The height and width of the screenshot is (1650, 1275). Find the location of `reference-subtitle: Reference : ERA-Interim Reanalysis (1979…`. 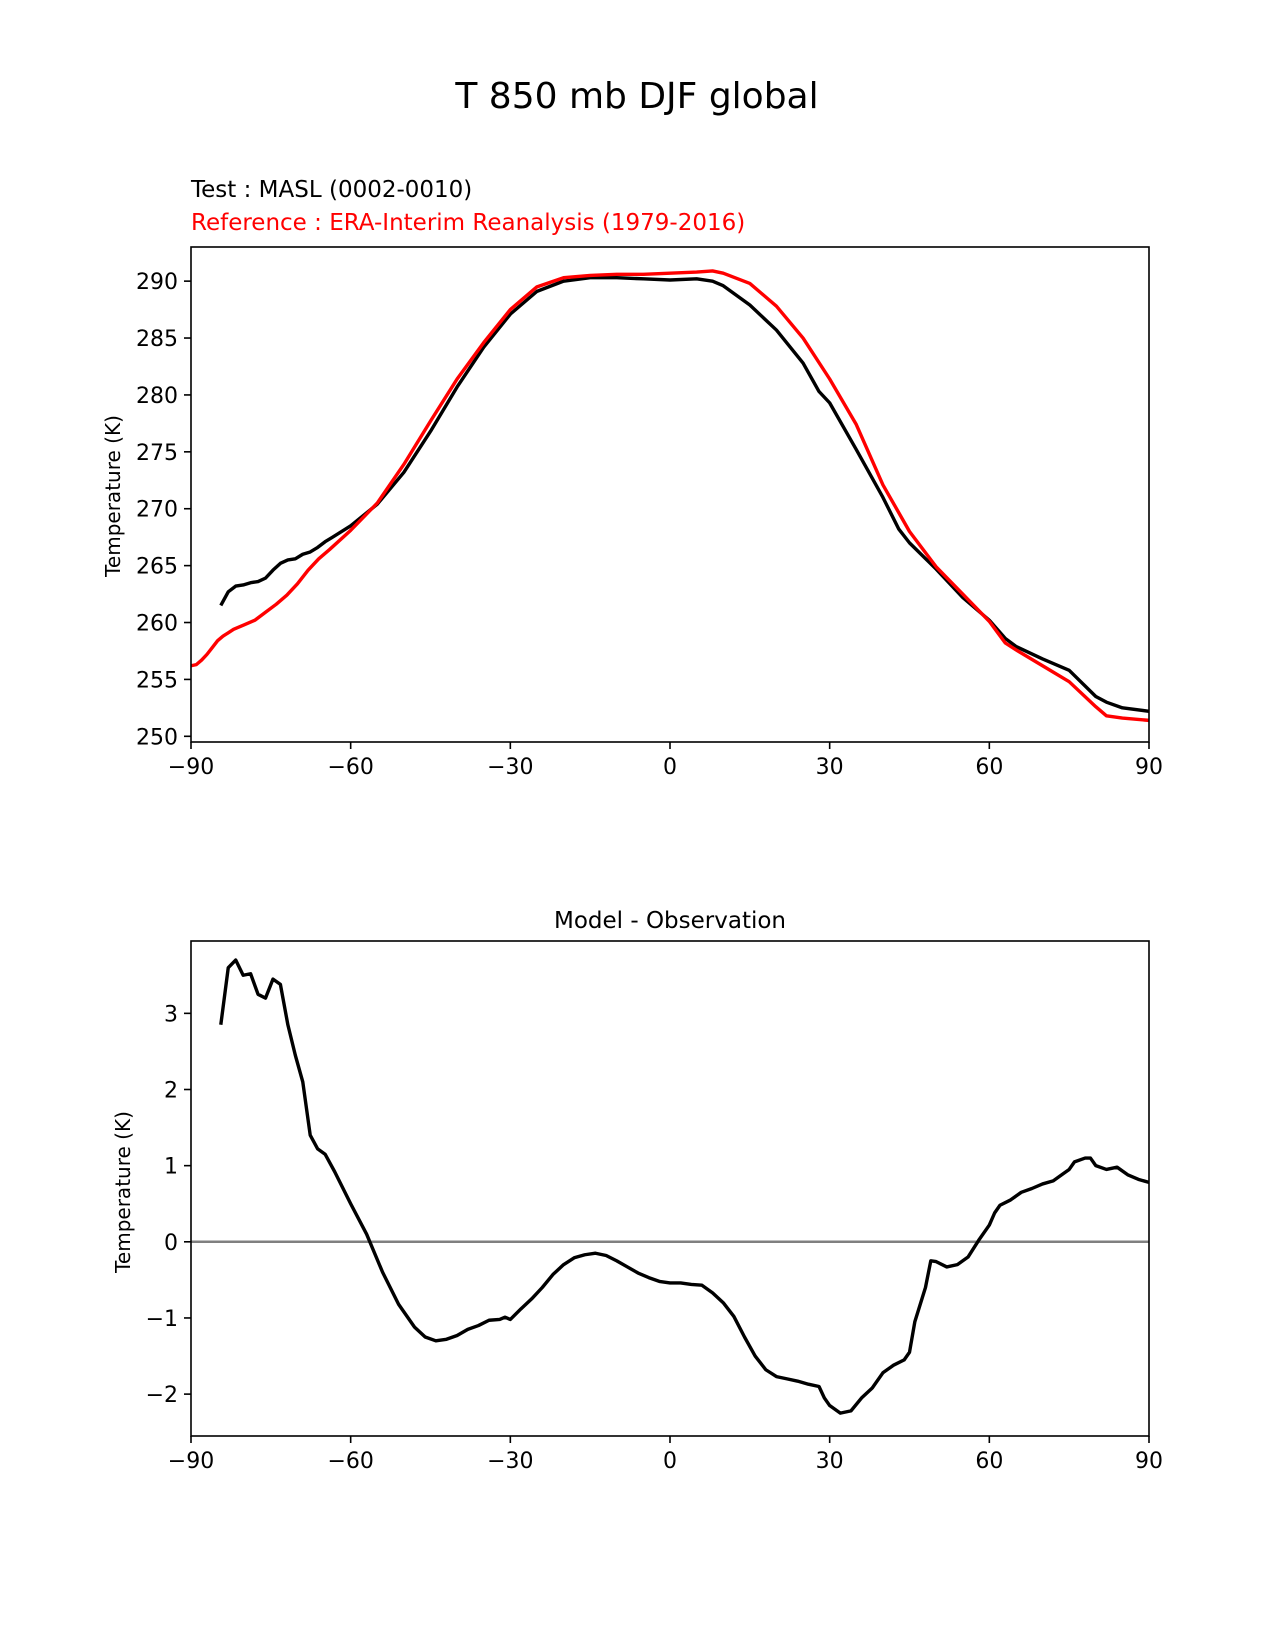

reference-subtitle: Reference : ERA-Interim Reanalysis (1979… is located at coordinates (468, 223).